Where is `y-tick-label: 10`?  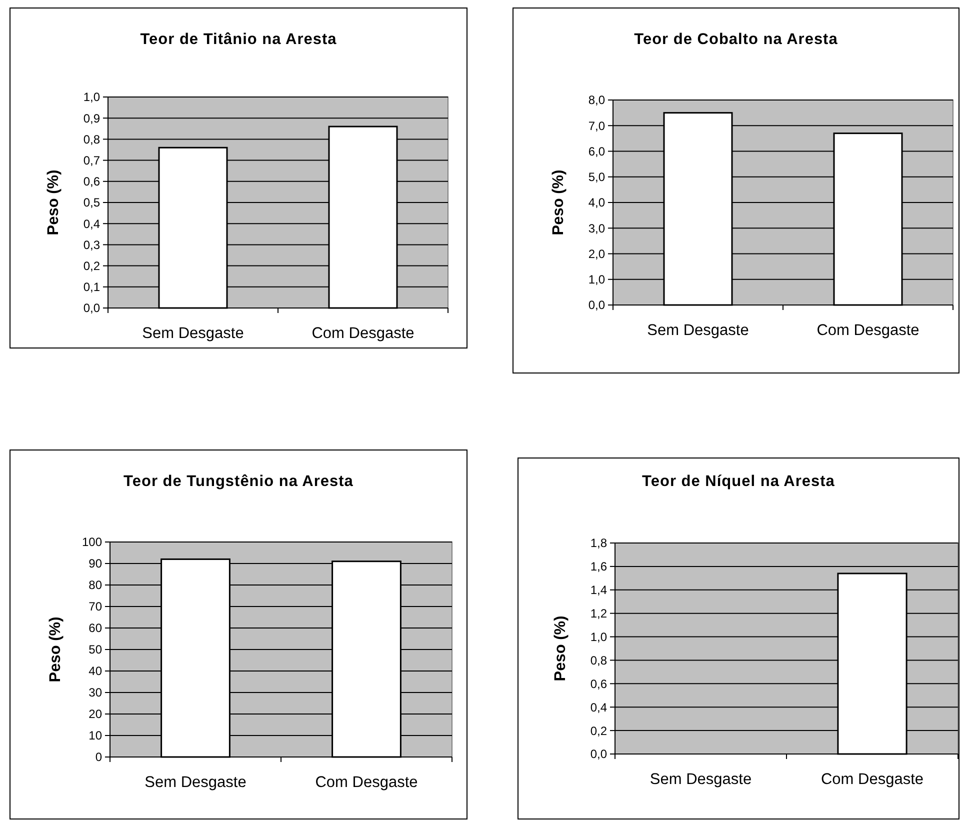
y-tick-label: 10 is located at coordinates (95, 735).